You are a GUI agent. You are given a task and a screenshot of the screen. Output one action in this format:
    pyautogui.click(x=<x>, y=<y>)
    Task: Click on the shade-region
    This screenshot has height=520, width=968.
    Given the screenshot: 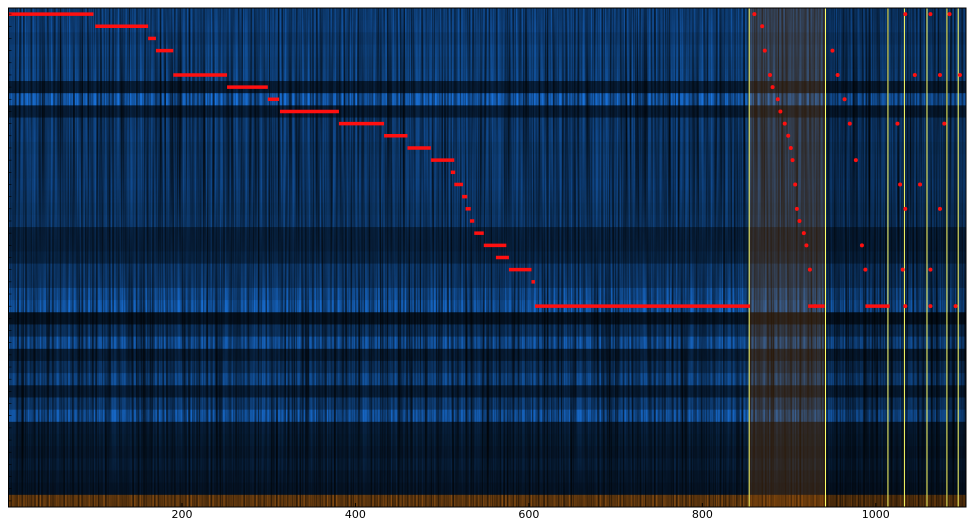 What is the action you would take?
    pyautogui.click(x=896, y=257)
    